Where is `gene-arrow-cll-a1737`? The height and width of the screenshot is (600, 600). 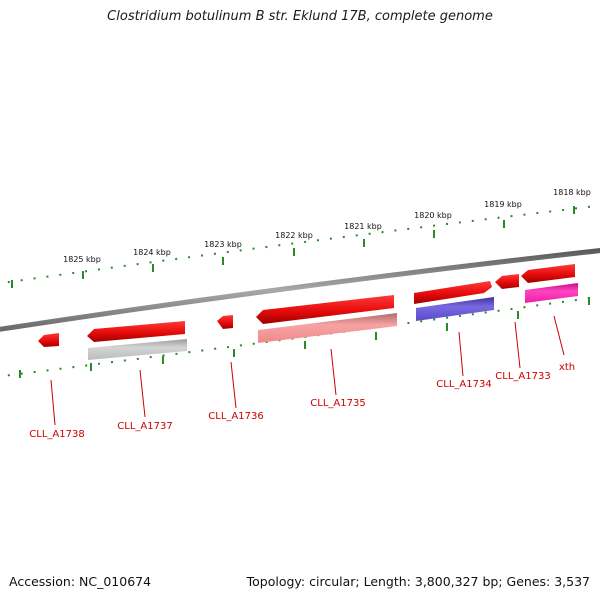
gene-arrow-cll-a1737 is located at coordinates (136, 331).